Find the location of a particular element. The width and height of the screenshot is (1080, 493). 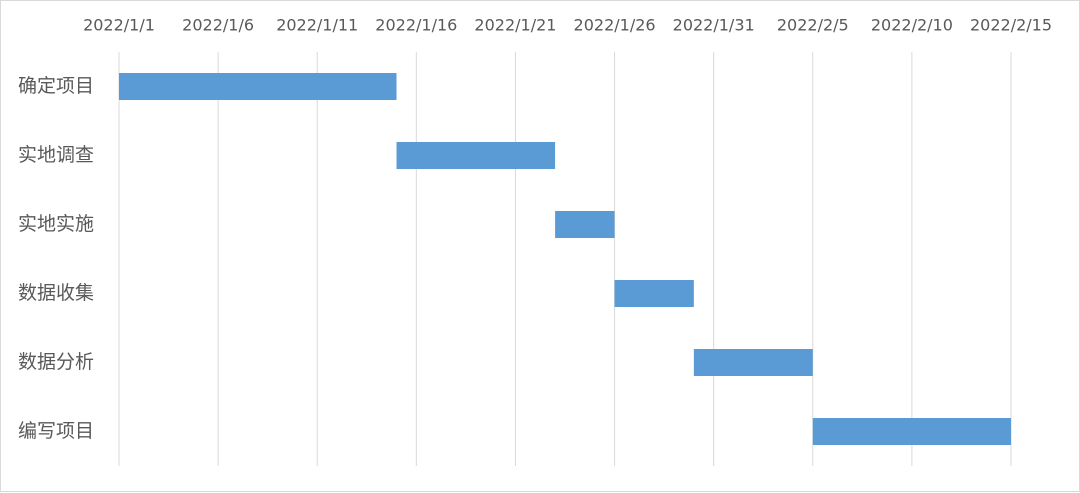

x-tick-label: 2022/2/5 is located at coordinates (813, 25).